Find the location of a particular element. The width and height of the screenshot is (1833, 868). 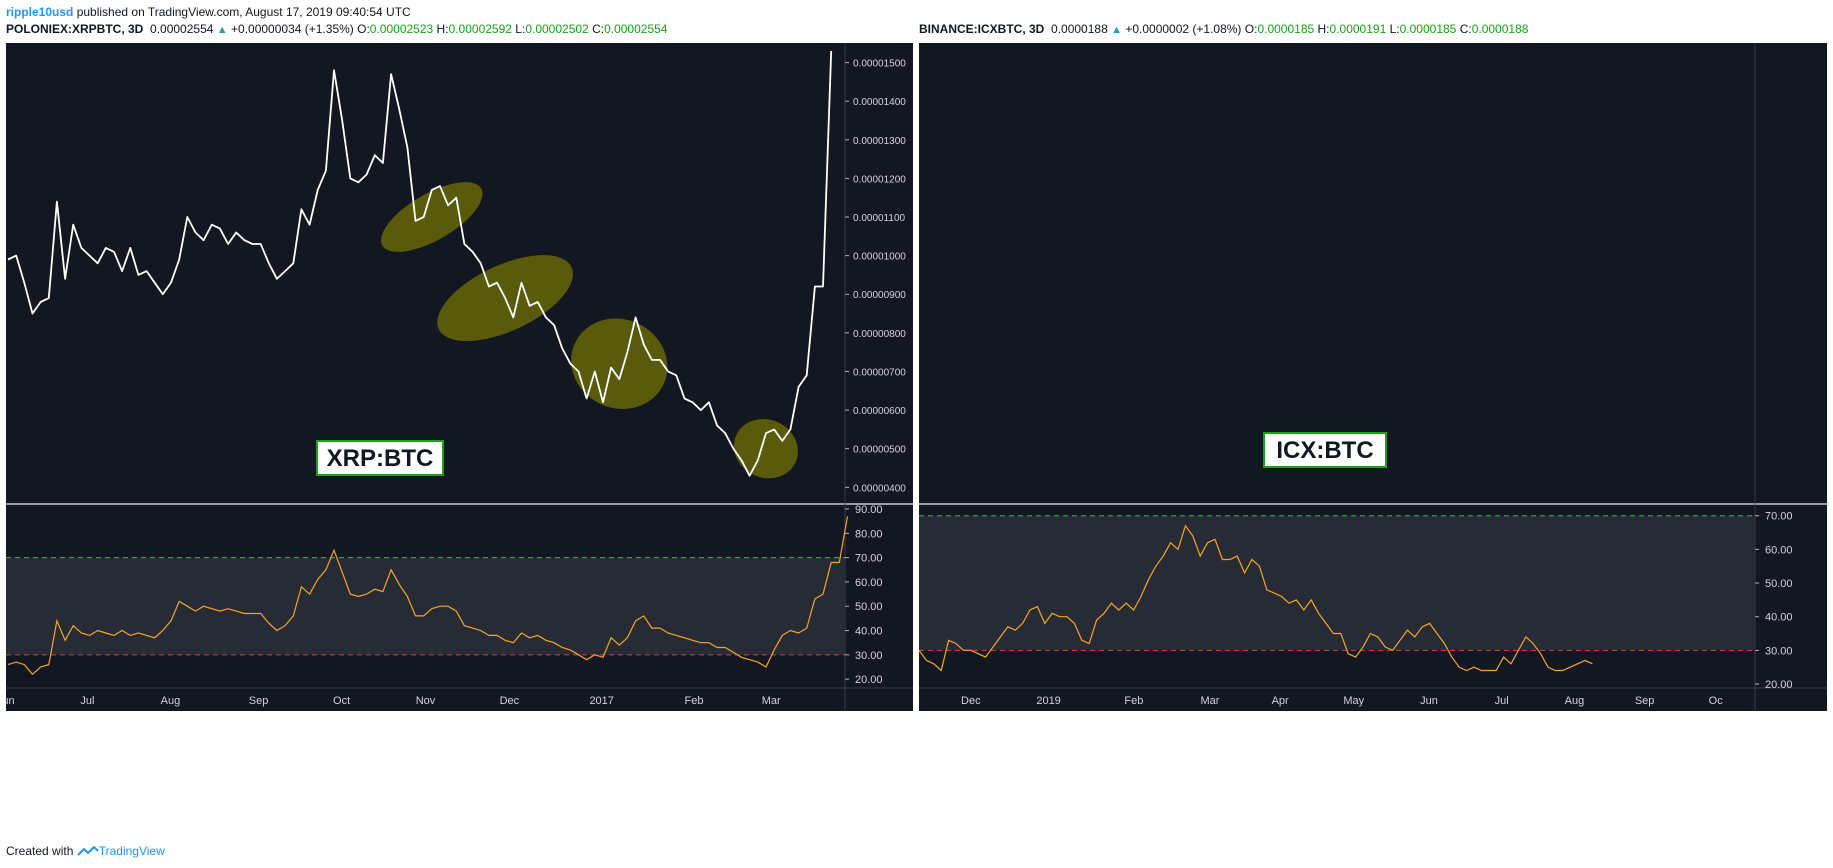

time-tick-label: 2017 is located at coordinates (601, 701).